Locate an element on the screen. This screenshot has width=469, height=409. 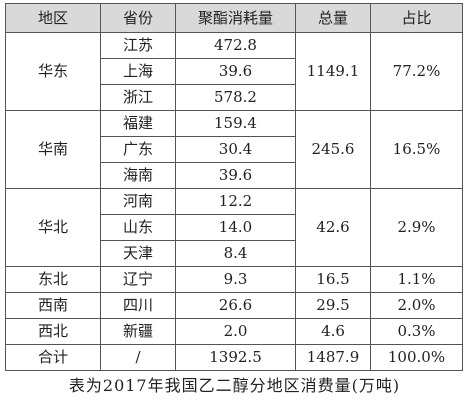
consumption-cell: 9.3 is located at coordinates (235, 279).